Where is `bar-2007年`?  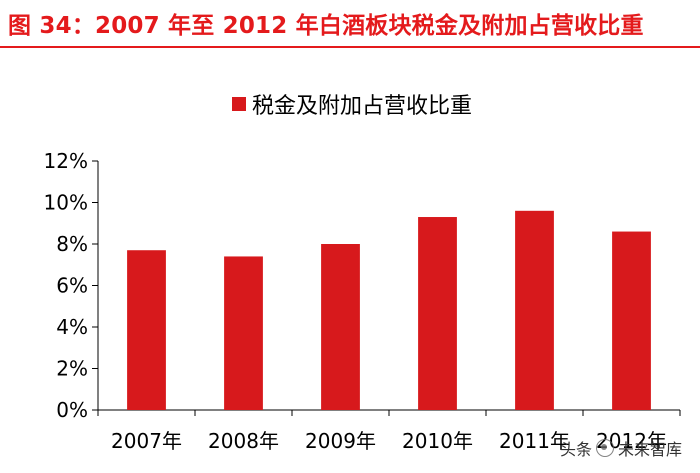 bar-2007年 is located at coordinates (146, 330).